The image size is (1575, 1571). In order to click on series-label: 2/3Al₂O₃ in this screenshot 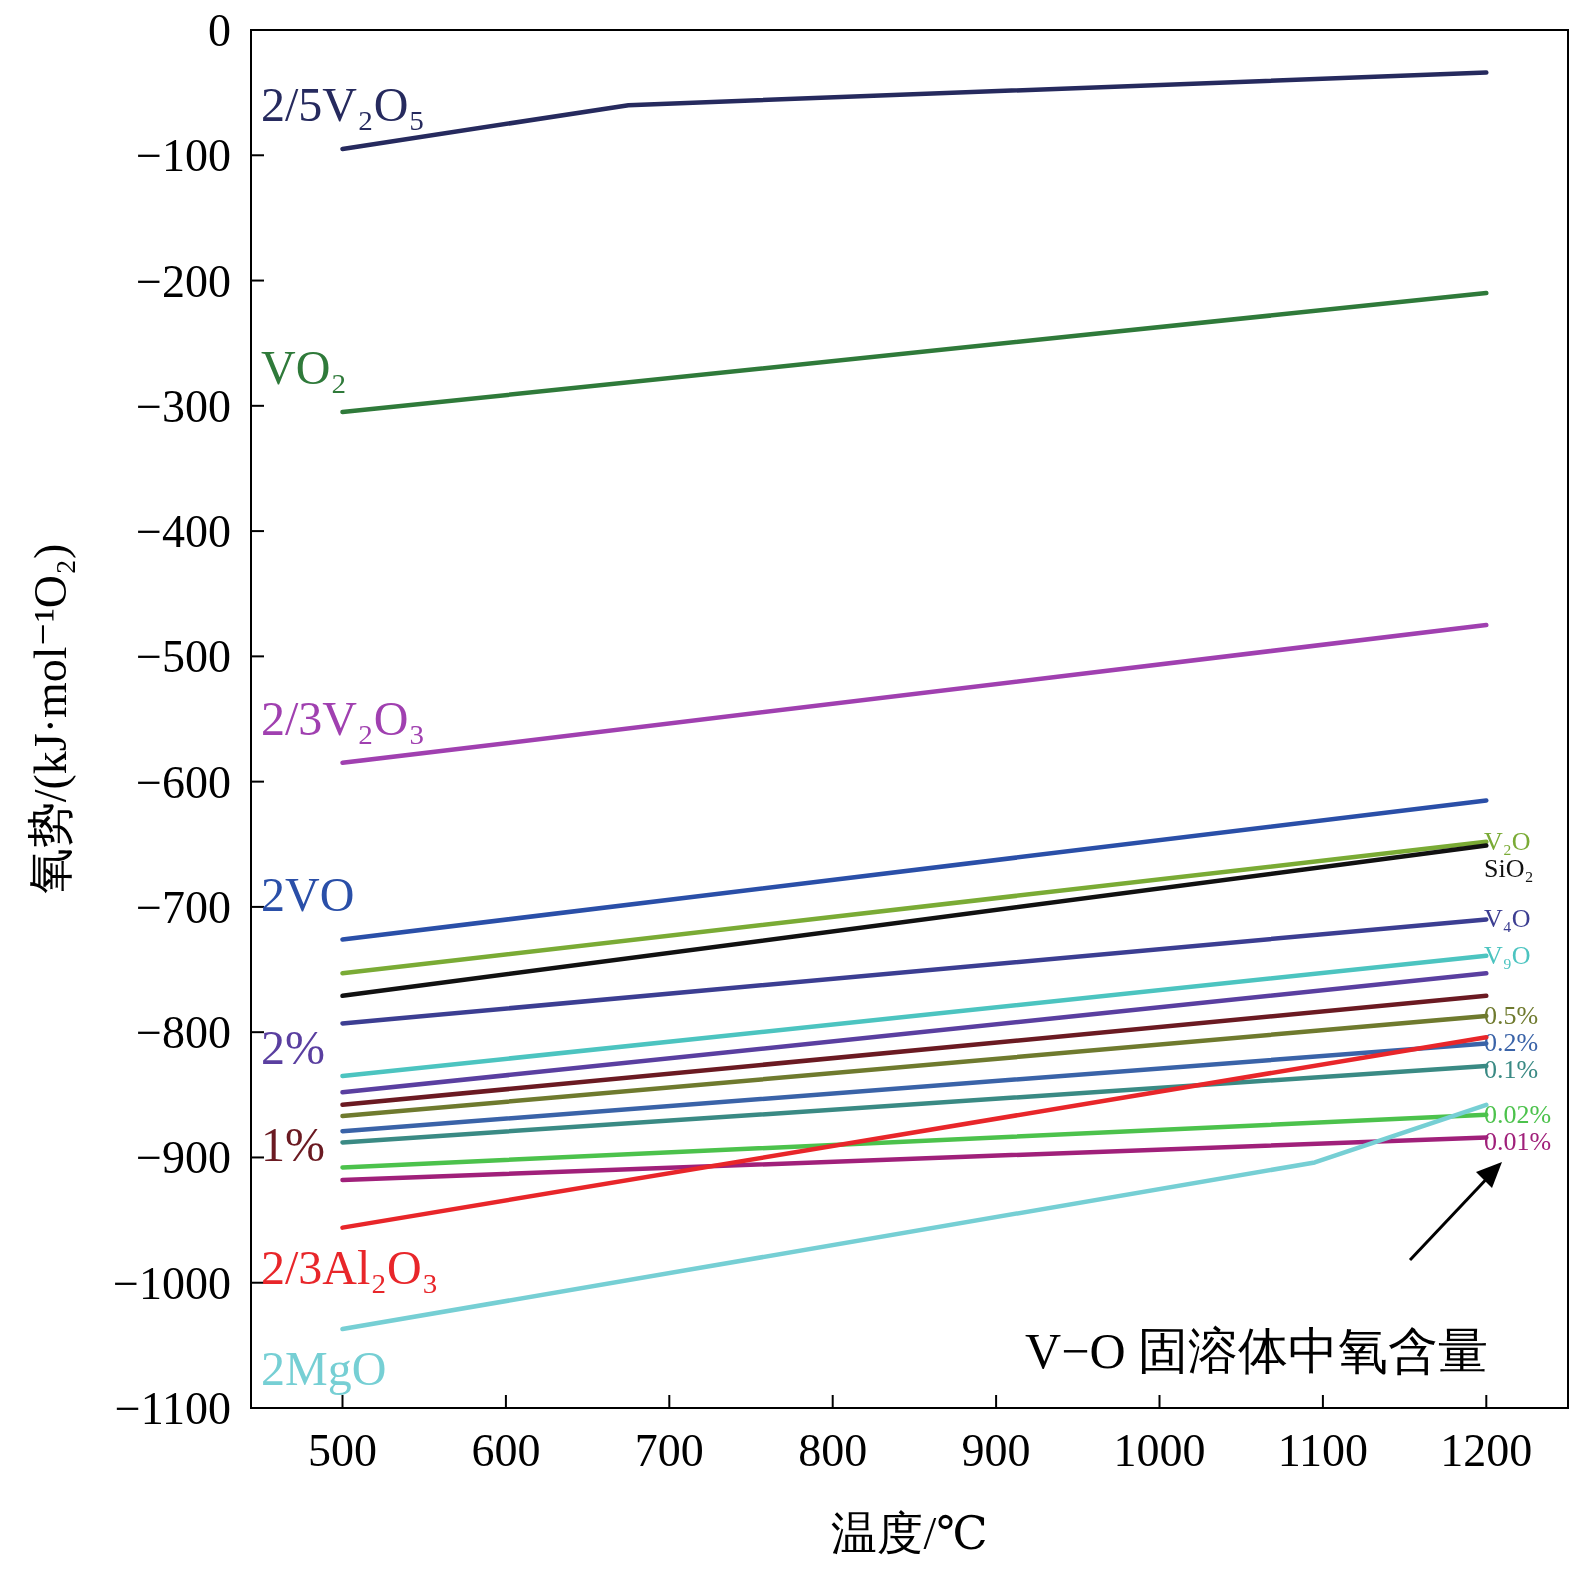, I will do `click(350, 1267)`.